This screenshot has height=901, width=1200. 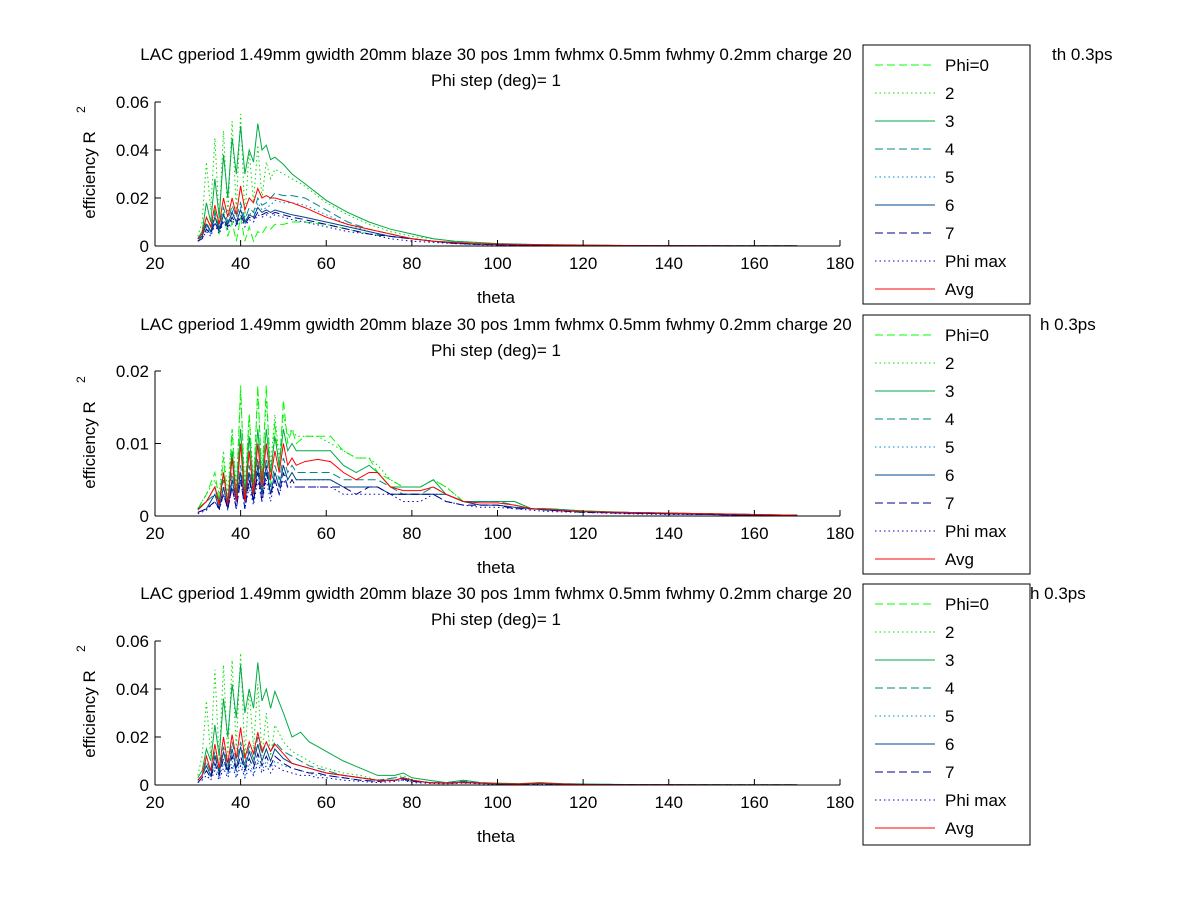 I want to click on legend-1: Phi=0 2 3 4 5 6 7 Phi max Avg, so click(x=946, y=174).